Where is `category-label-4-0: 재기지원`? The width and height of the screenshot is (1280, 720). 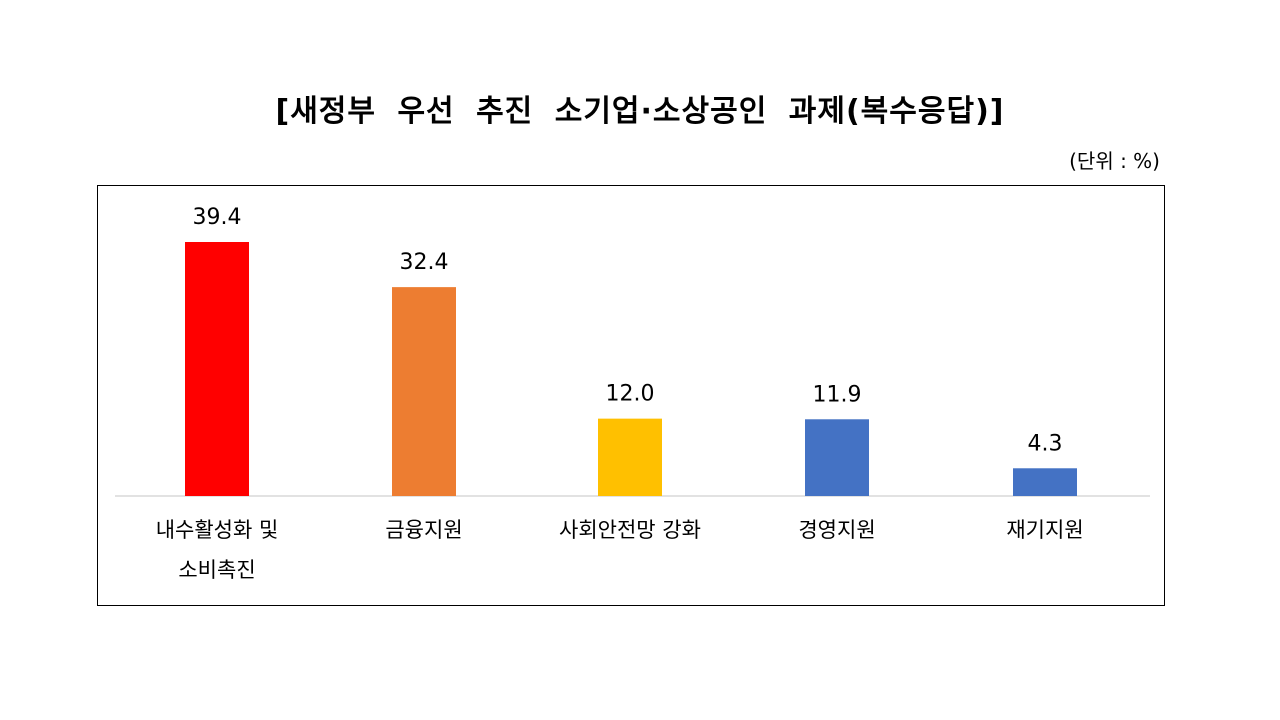 category-label-4-0: 재기지원 is located at coordinates (1044, 530).